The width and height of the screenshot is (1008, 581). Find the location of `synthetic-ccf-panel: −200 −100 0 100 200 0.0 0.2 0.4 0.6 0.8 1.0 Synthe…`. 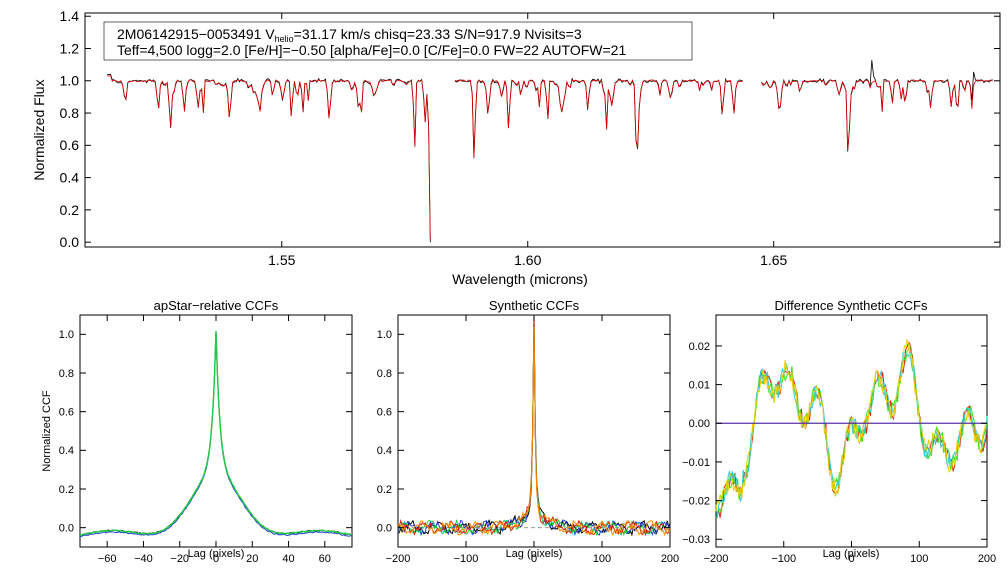

synthetic-ccf-panel: −200 −100 0 100 200 0.0 0.2 0.4 0.6 0.8 1.0 Synthe… is located at coordinates (528, 431).